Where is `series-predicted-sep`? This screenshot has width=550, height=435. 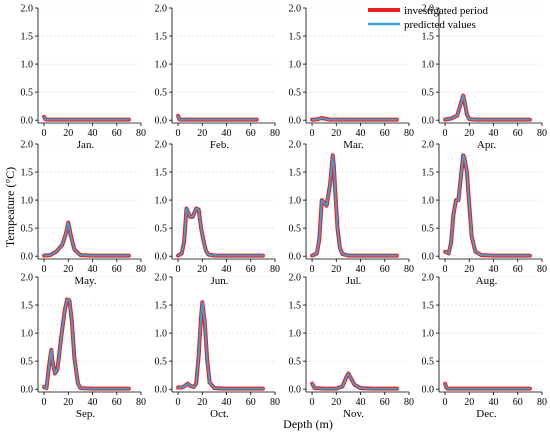
series-predicted-sep is located at coordinates (86, 344).